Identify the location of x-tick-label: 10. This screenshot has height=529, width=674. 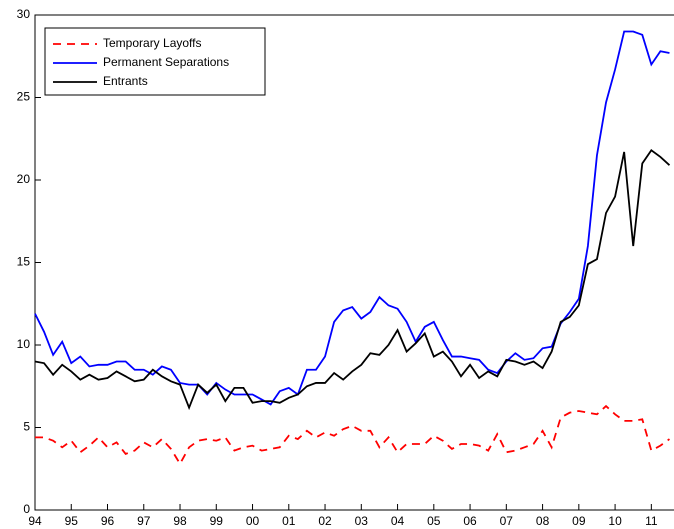
(615, 521).